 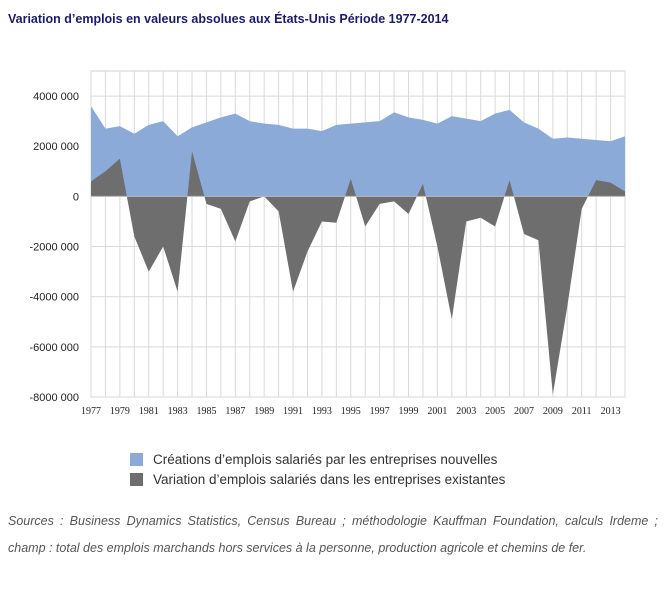 What do you see at coordinates (120, 411) in the screenshot?
I see `x-tick-label: 1979` at bounding box center [120, 411].